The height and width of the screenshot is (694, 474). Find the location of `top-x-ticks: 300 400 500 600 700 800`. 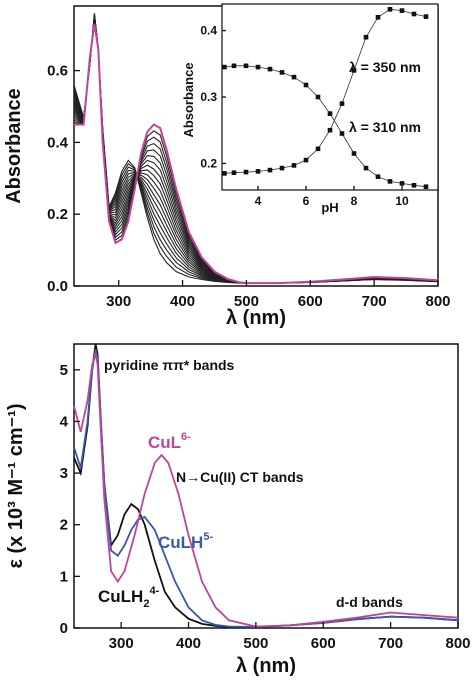

top-x-ticks: 300 400 500 600 700 800 is located at coordinates (278, 295).